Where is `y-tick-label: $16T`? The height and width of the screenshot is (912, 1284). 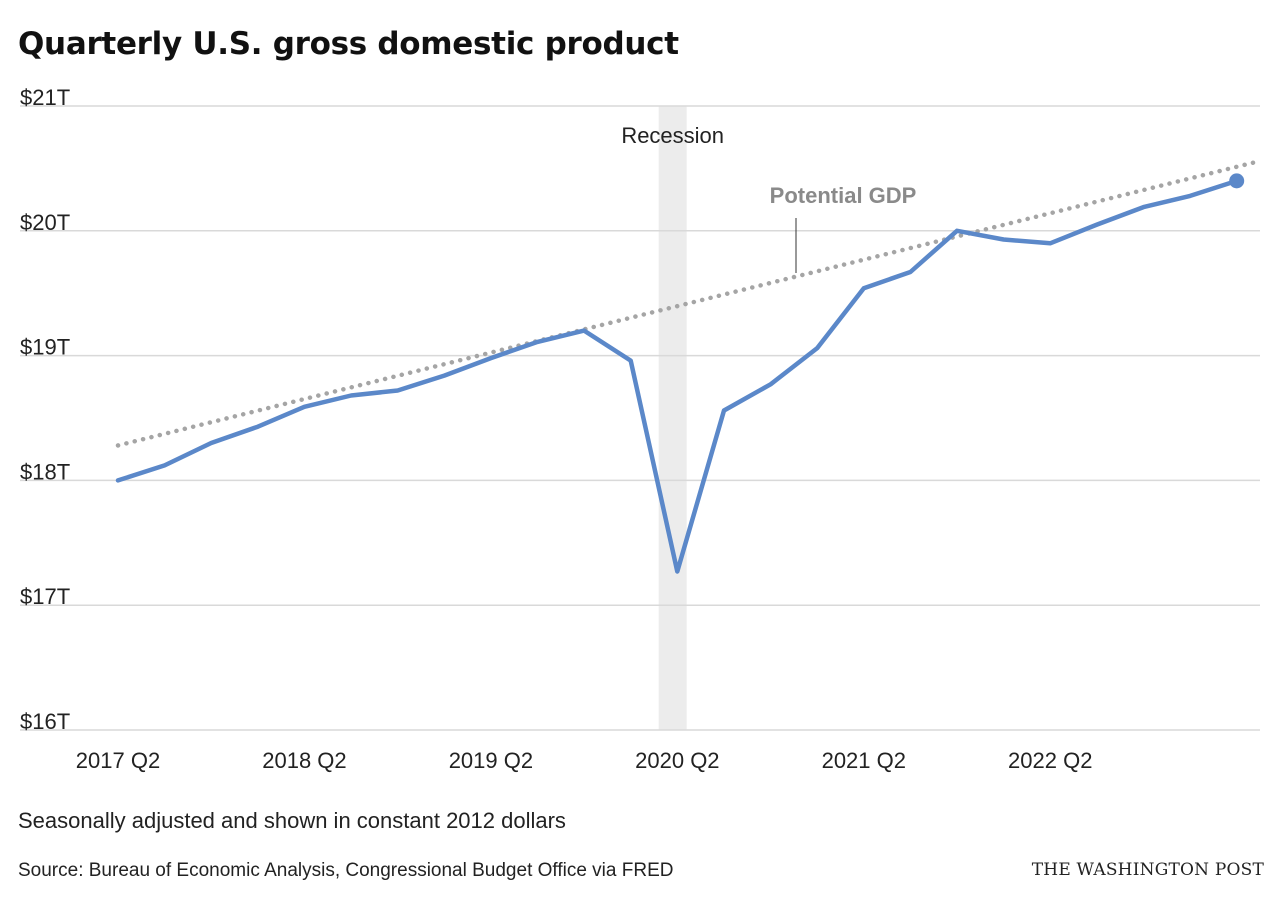 y-tick-label: $16T is located at coordinates (45, 721).